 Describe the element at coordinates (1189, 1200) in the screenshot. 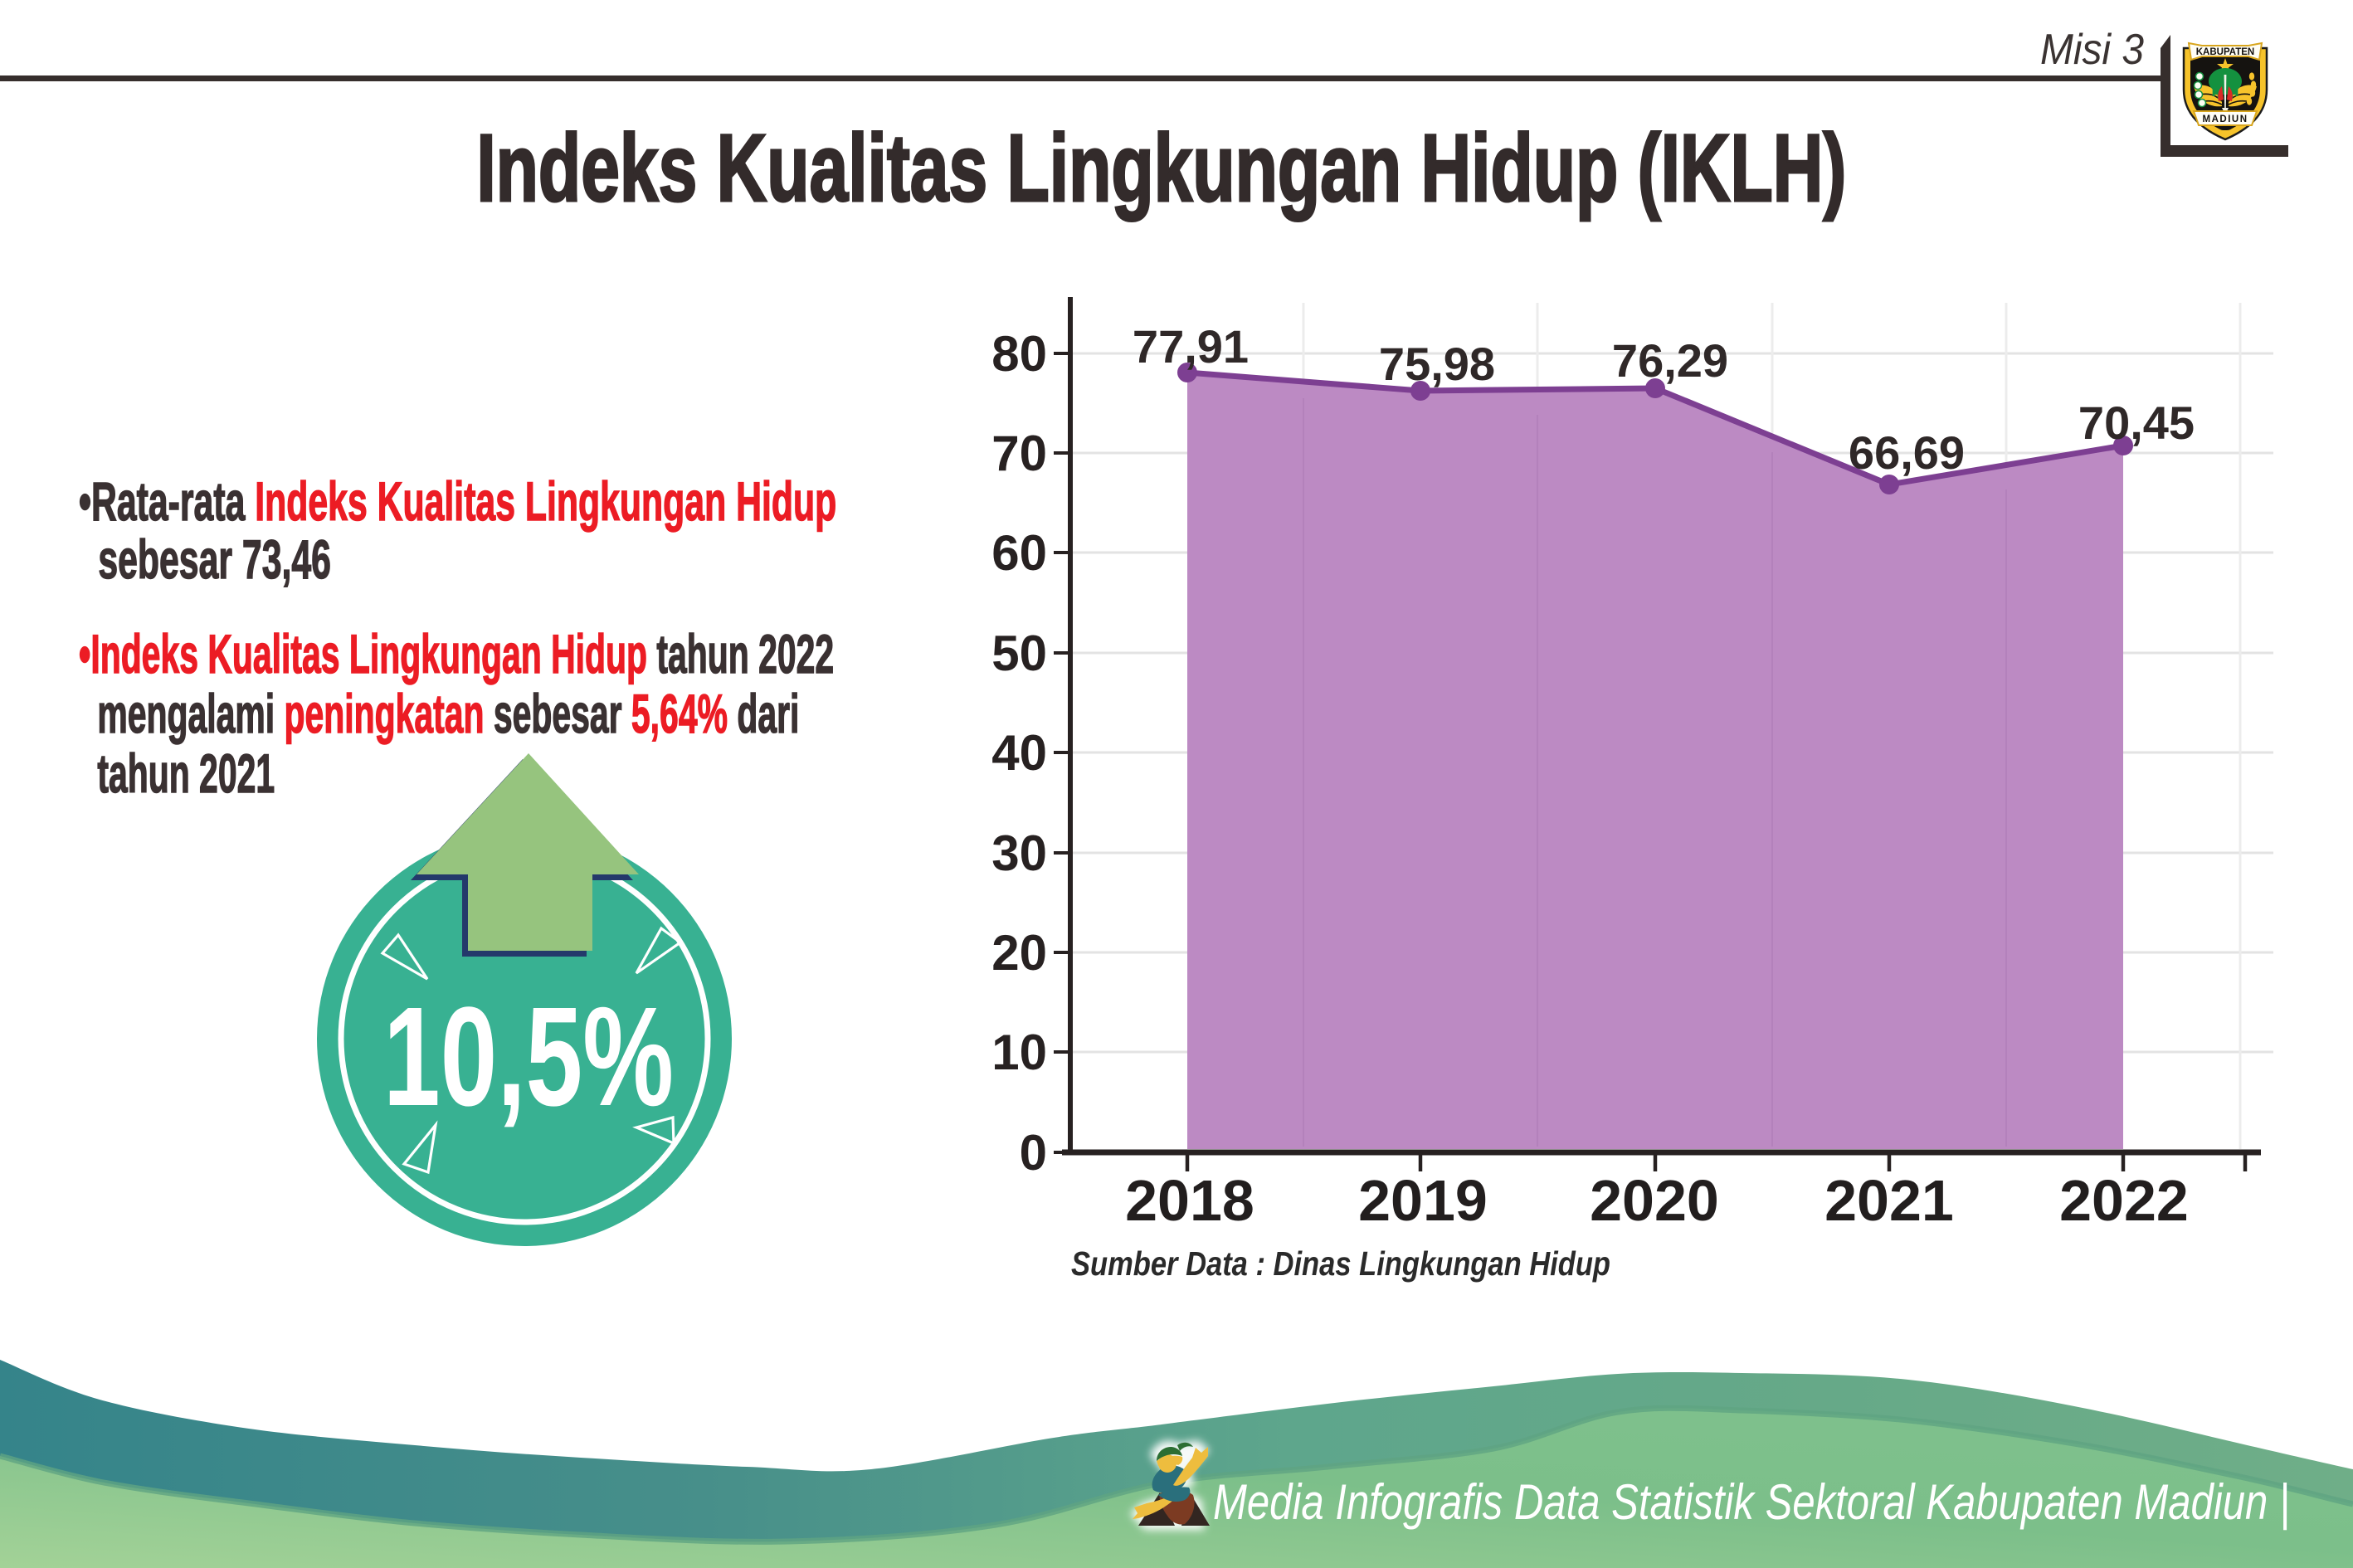

I see `svg-text: 2018` at that location.